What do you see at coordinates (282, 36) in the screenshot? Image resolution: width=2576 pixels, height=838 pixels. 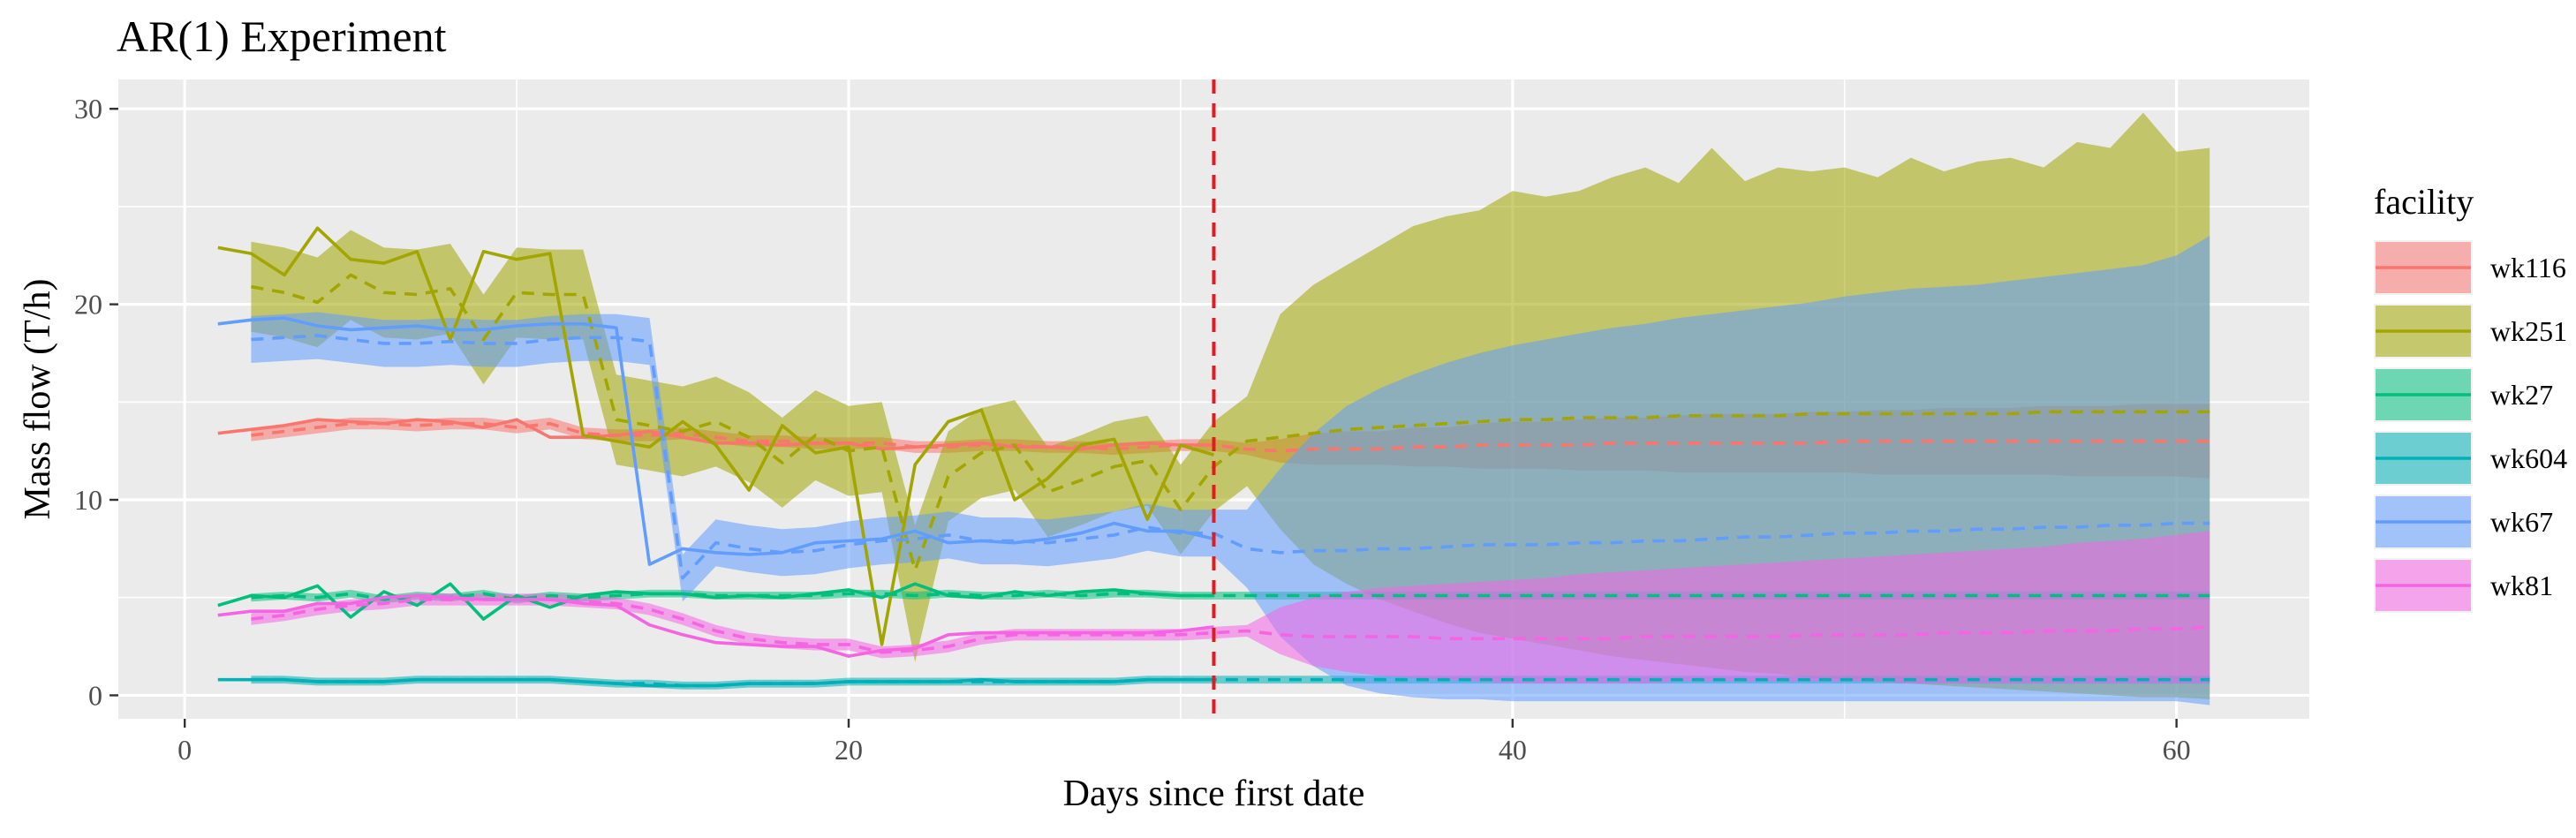 I see `chart-title: AR(1) Experiment` at bounding box center [282, 36].